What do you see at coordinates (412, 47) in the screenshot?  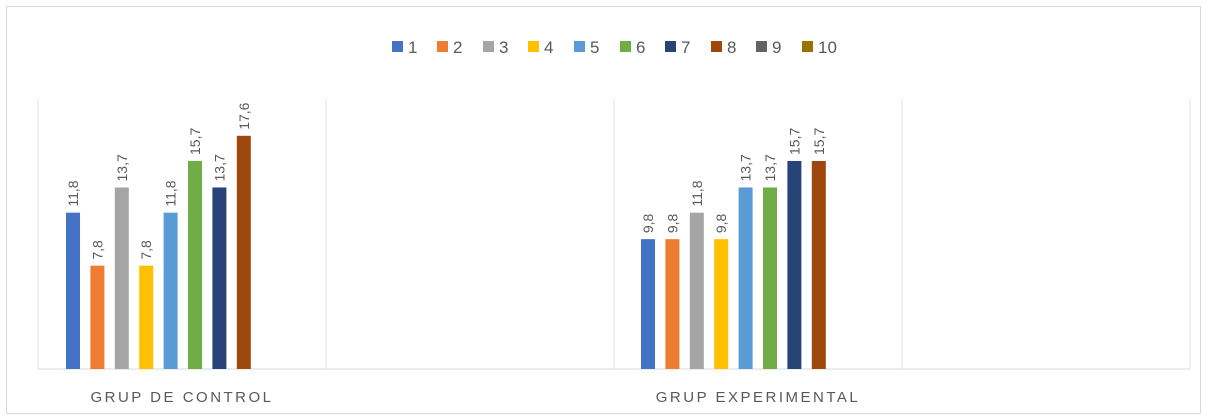 I see `legend-label-1: 1` at bounding box center [412, 47].